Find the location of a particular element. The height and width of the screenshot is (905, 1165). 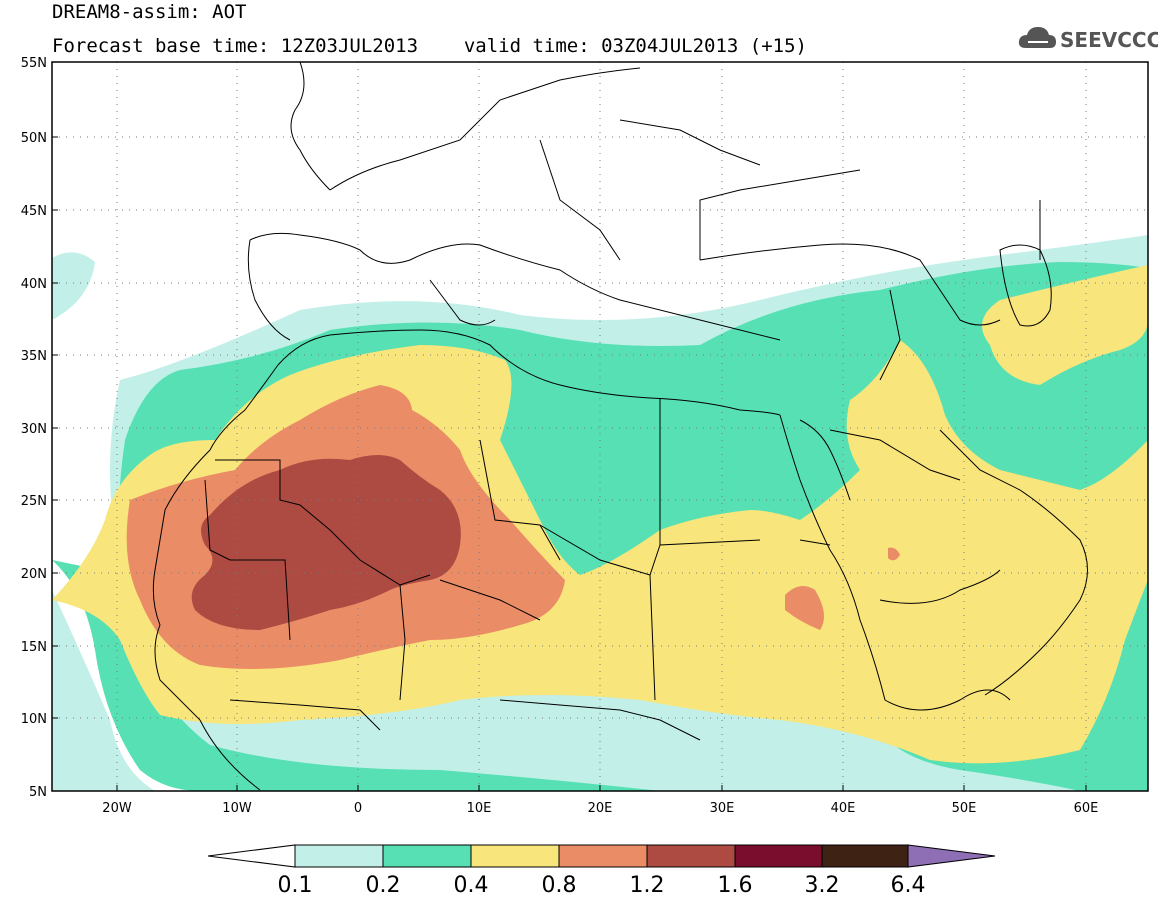

colorbar-label: 1.6 is located at coordinates (735, 885).